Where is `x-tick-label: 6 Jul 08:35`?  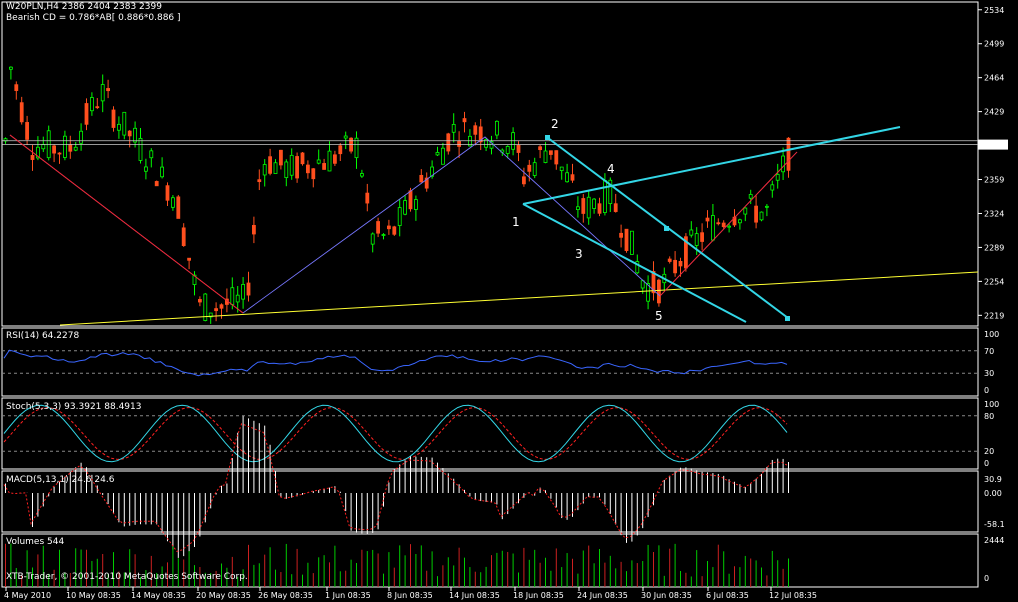 x-tick-label: 6 Jul 08:35 is located at coordinates (727, 595).